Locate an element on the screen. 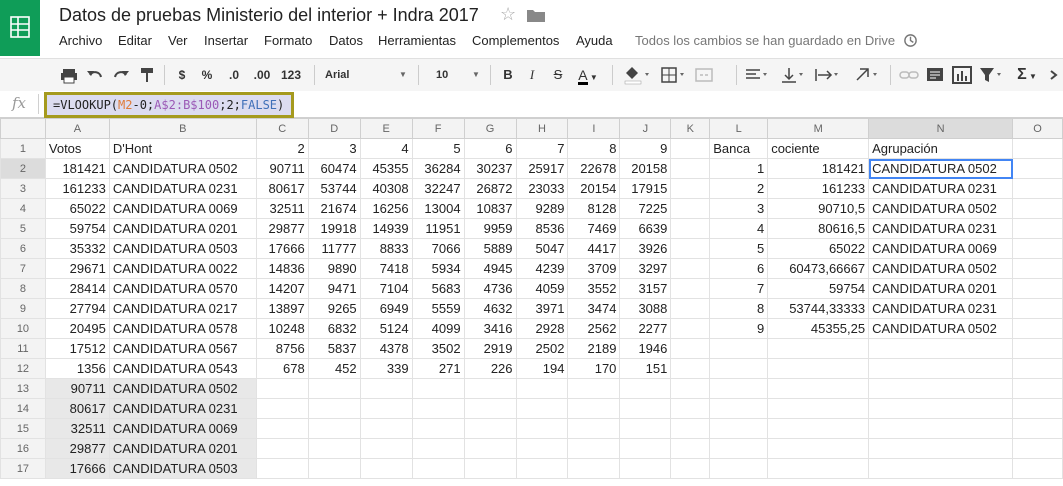  cell-c1: 2 is located at coordinates (282, 148).